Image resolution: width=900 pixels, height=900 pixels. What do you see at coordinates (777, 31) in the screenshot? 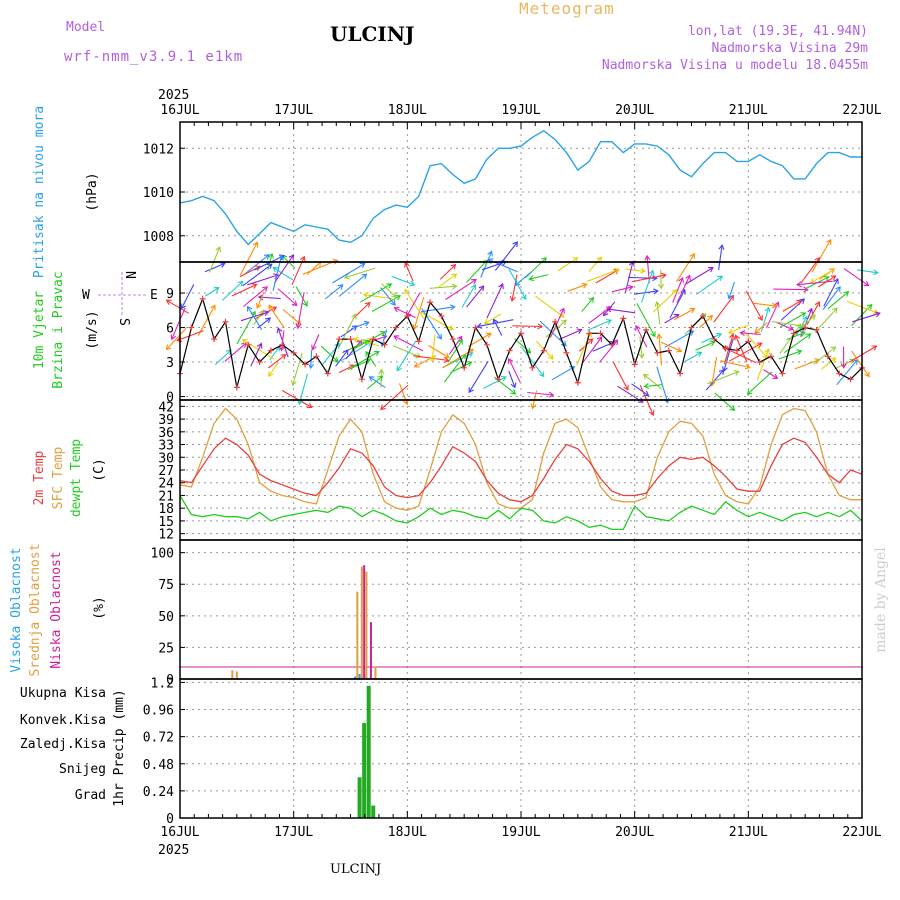
I see `lonlat-label: lon,lat (19.3E, 41.94N)` at bounding box center [777, 31].